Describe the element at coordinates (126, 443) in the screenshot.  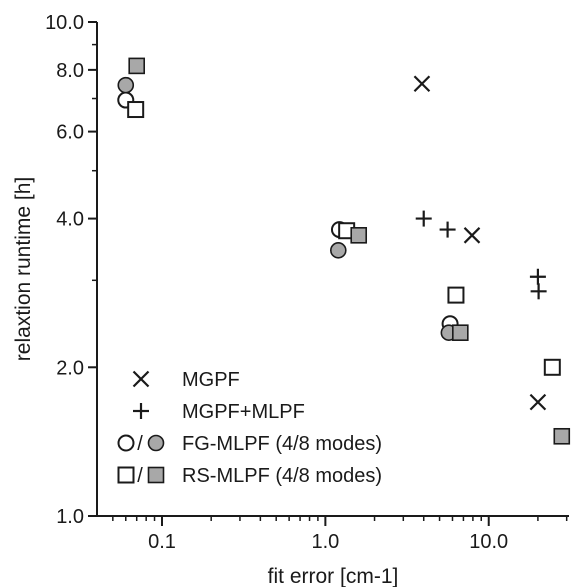
I see `legend-marker-circle-open` at that location.